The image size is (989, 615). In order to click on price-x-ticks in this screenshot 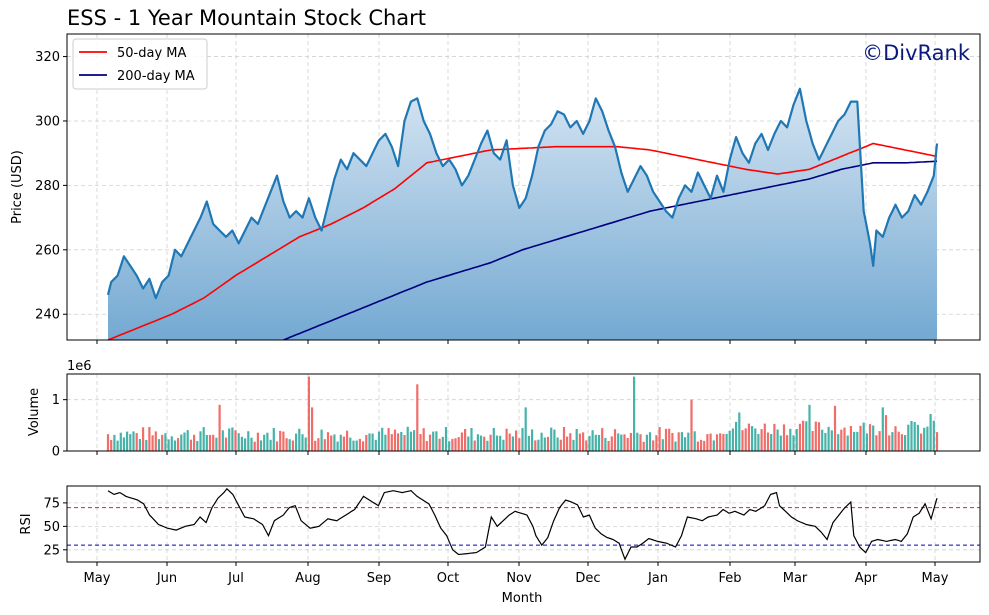, I will do `click(516, 342)`.